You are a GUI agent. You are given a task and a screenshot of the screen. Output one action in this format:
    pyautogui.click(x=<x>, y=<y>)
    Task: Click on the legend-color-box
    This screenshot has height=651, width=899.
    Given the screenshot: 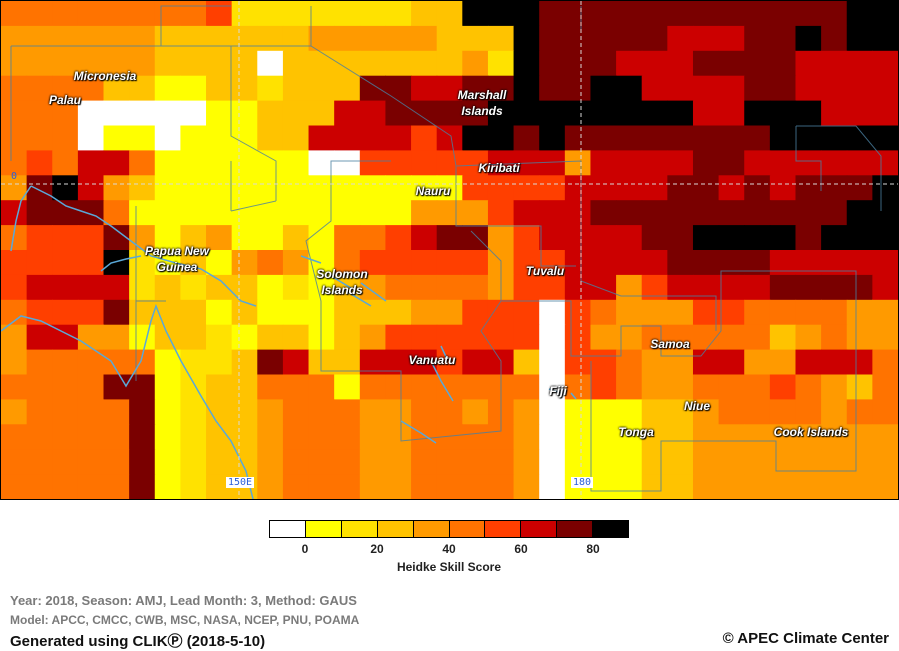 What is the action you would take?
    pyautogui.click(x=359, y=529)
    